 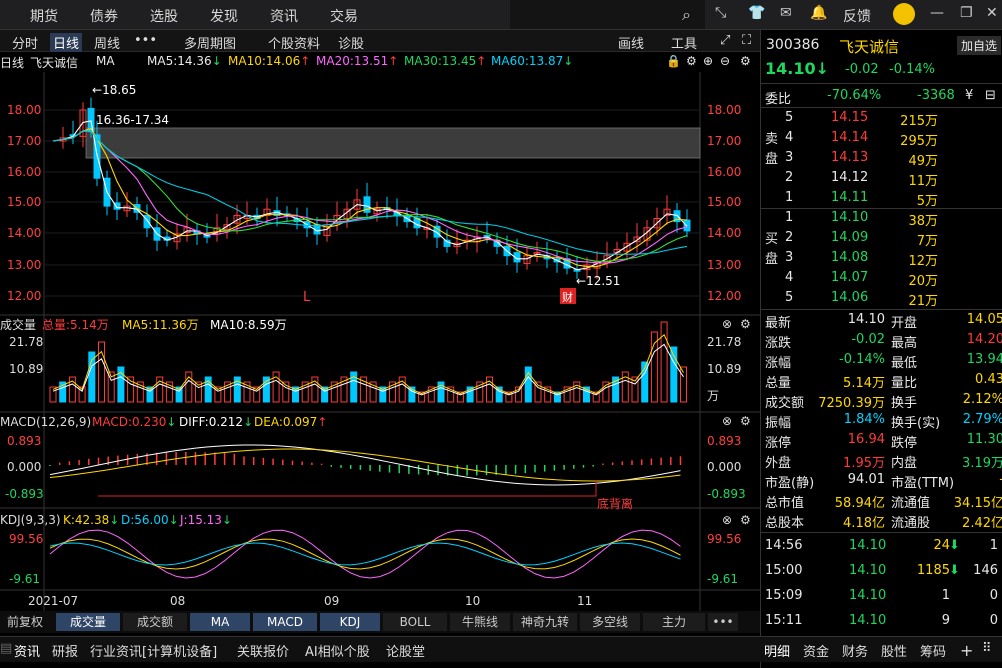 What do you see at coordinates (154, 652) in the screenshot?
I see `tab-industry-news: 行业资讯[计算机设备]` at bounding box center [154, 652].